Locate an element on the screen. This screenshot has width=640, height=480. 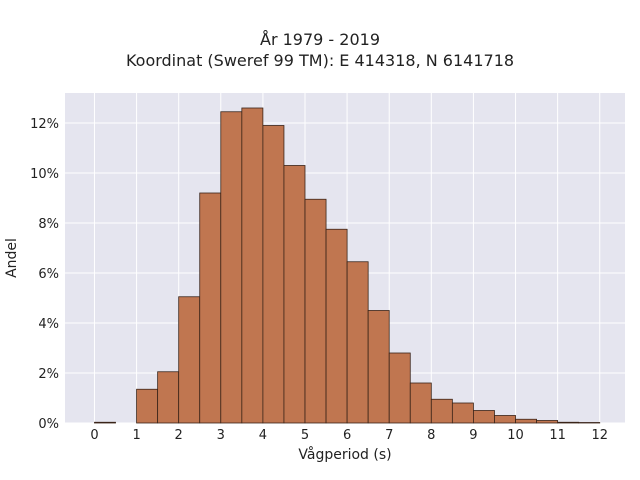
x-tick-label: 9 is located at coordinates (473, 435).